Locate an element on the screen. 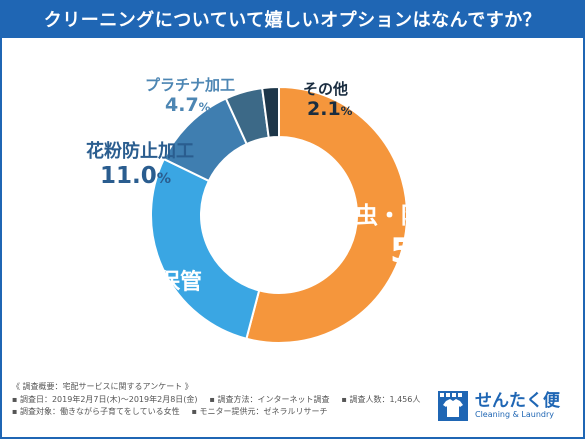 This screenshot has width=585, height=439. label-kafun-value: 11.0% is located at coordinates (136, 176).